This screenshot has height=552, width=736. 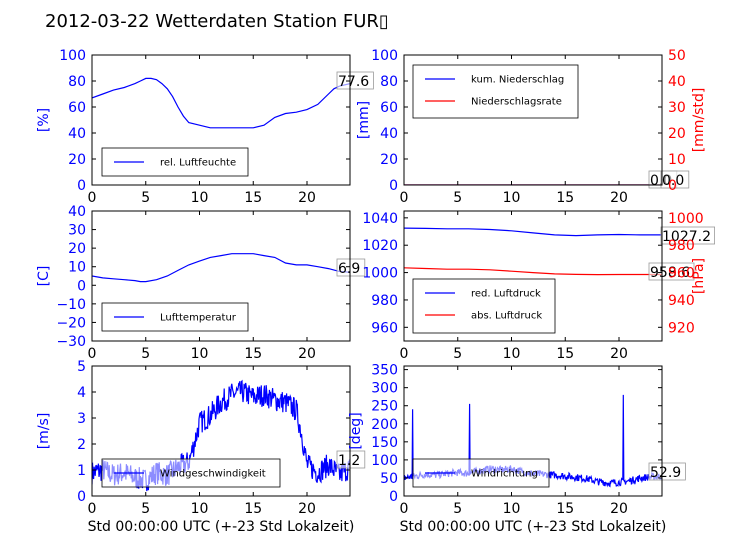 I want to click on legend-label: Windrichtung, so click(x=504, y=474).